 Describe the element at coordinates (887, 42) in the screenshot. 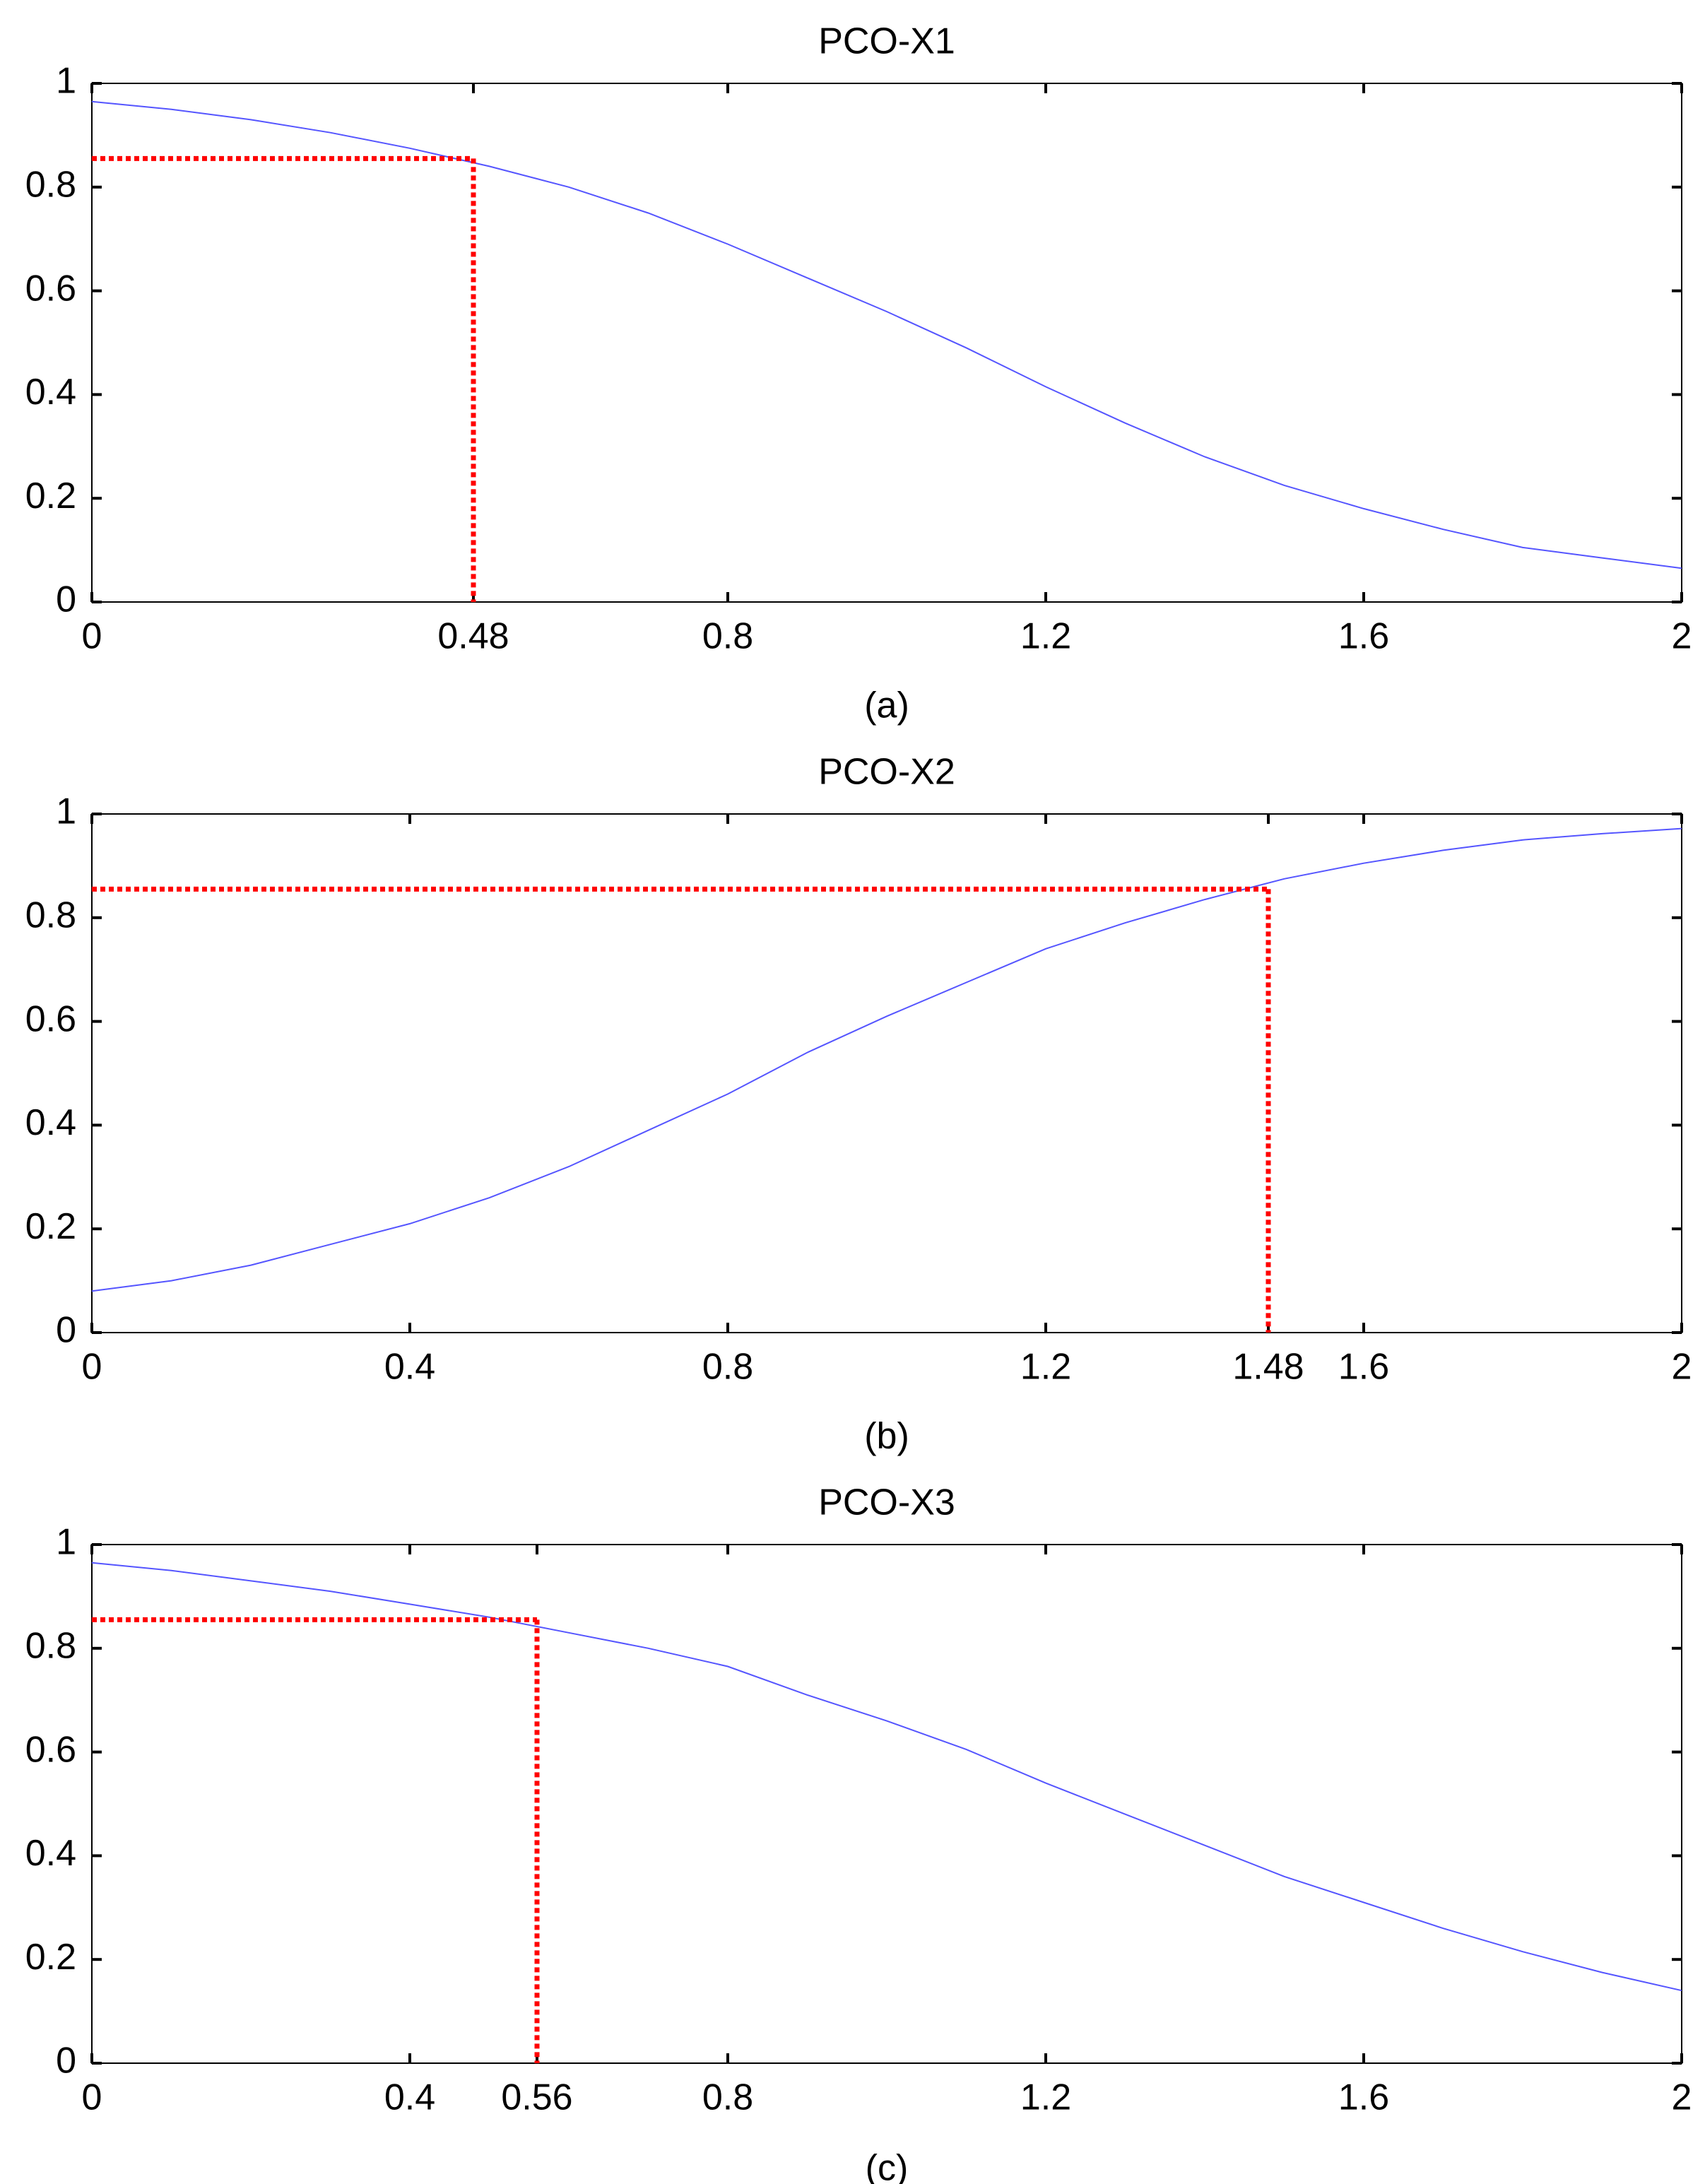

I see `chart-title: PCO-X1` at that location.